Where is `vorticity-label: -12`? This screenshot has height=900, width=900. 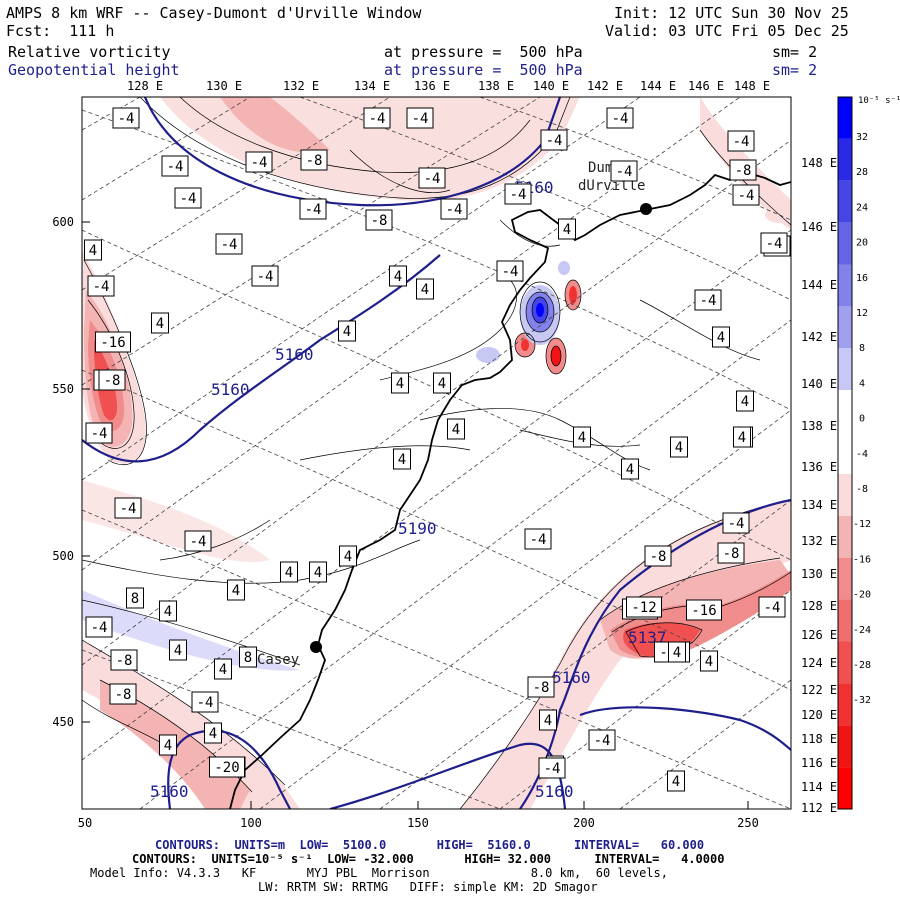 vorticity-label: -12 is located at coordinates (643, 608).